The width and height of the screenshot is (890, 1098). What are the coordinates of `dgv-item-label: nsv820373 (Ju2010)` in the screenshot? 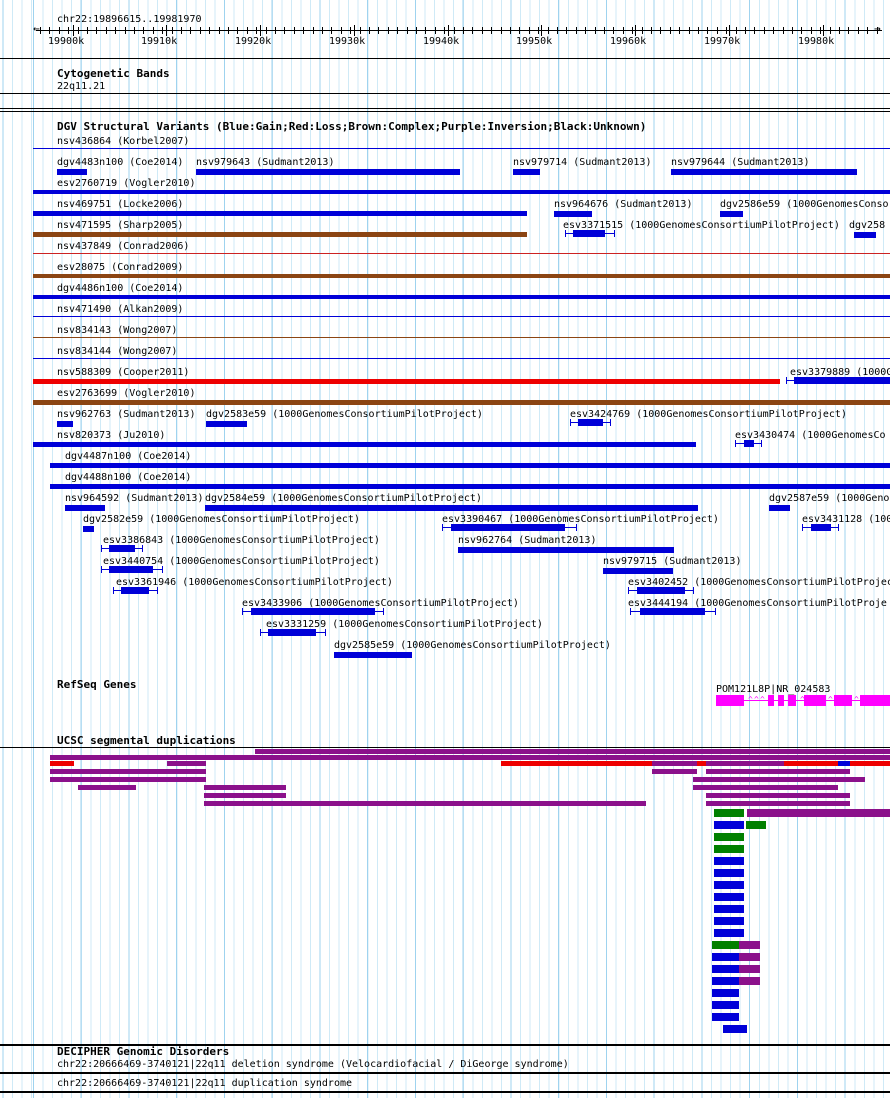 It's located at (111, 435).